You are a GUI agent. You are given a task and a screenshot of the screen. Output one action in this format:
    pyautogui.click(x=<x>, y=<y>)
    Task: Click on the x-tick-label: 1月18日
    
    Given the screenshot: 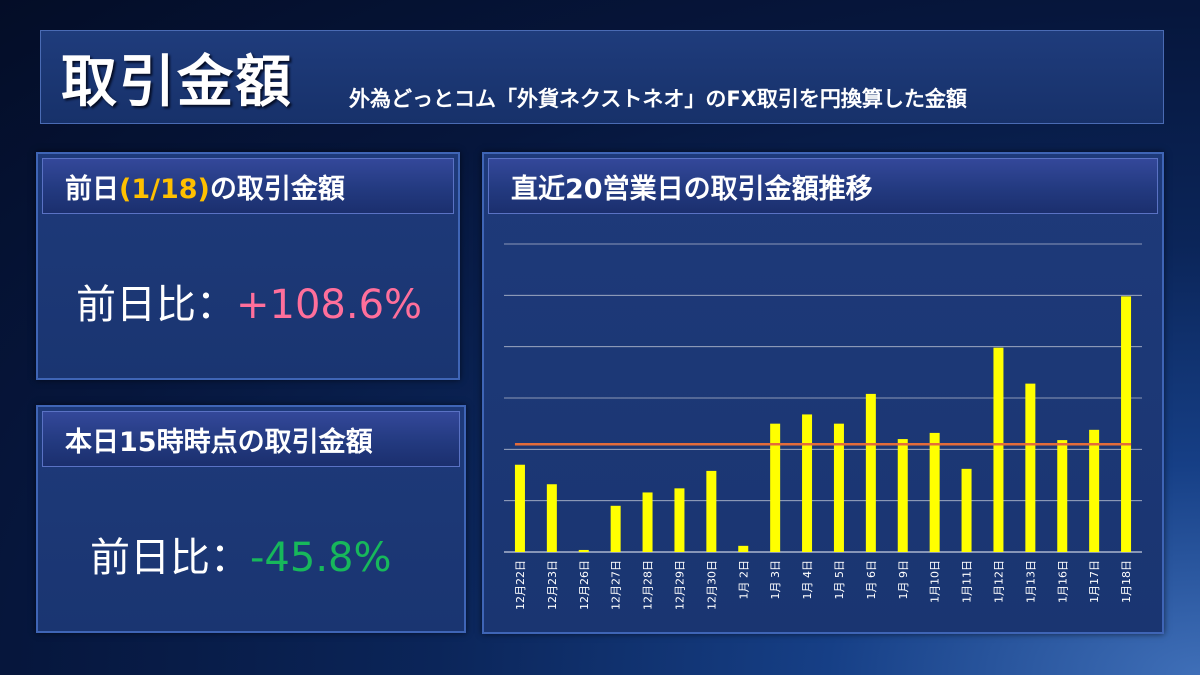 What is the action you would take?
    pyautogui.click(x=1126, y=581)
    